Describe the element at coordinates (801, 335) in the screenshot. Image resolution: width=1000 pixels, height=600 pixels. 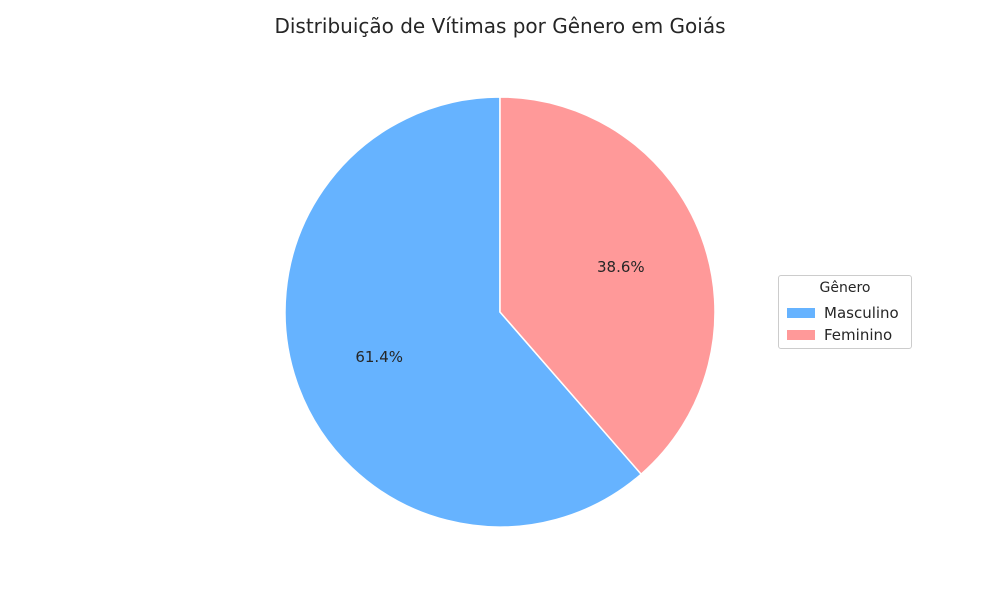
I see `legend-swatch-feminino` at that location.